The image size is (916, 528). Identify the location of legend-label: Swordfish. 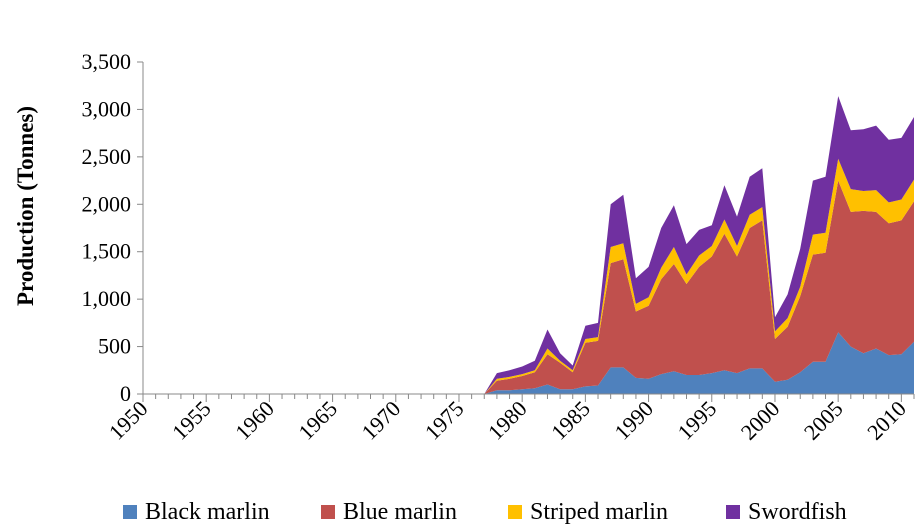
(797, 511).